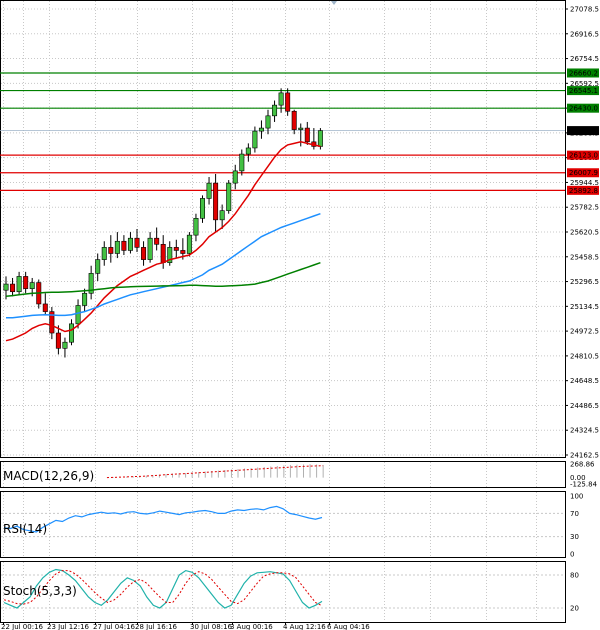  Describe the element at coordinates (584, 233) in the screenshot. I see `y-tick-label: 25620.5` at that location.